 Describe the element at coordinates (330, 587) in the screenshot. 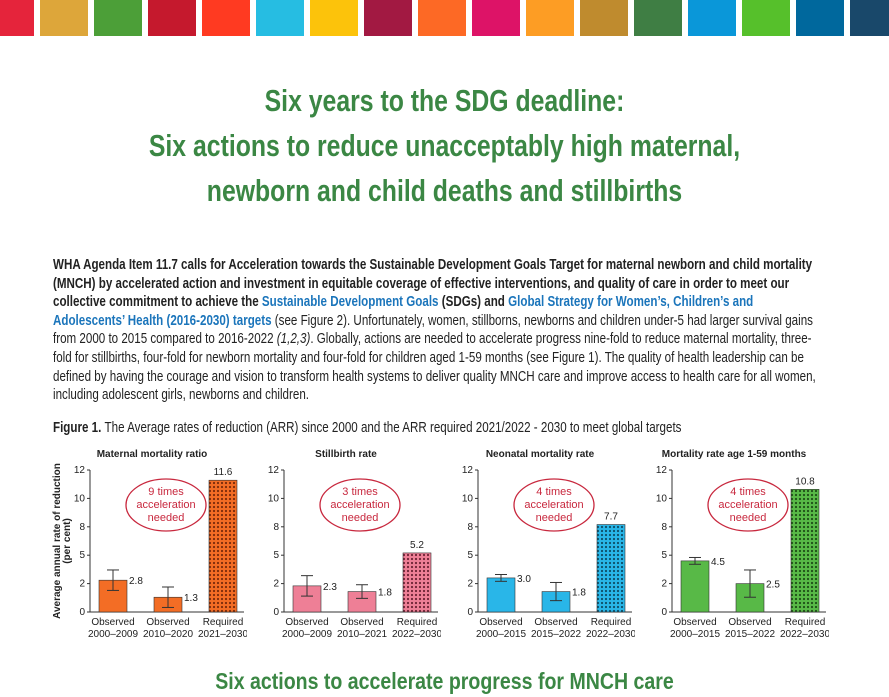

I see `value-label: 2.3` at that location.